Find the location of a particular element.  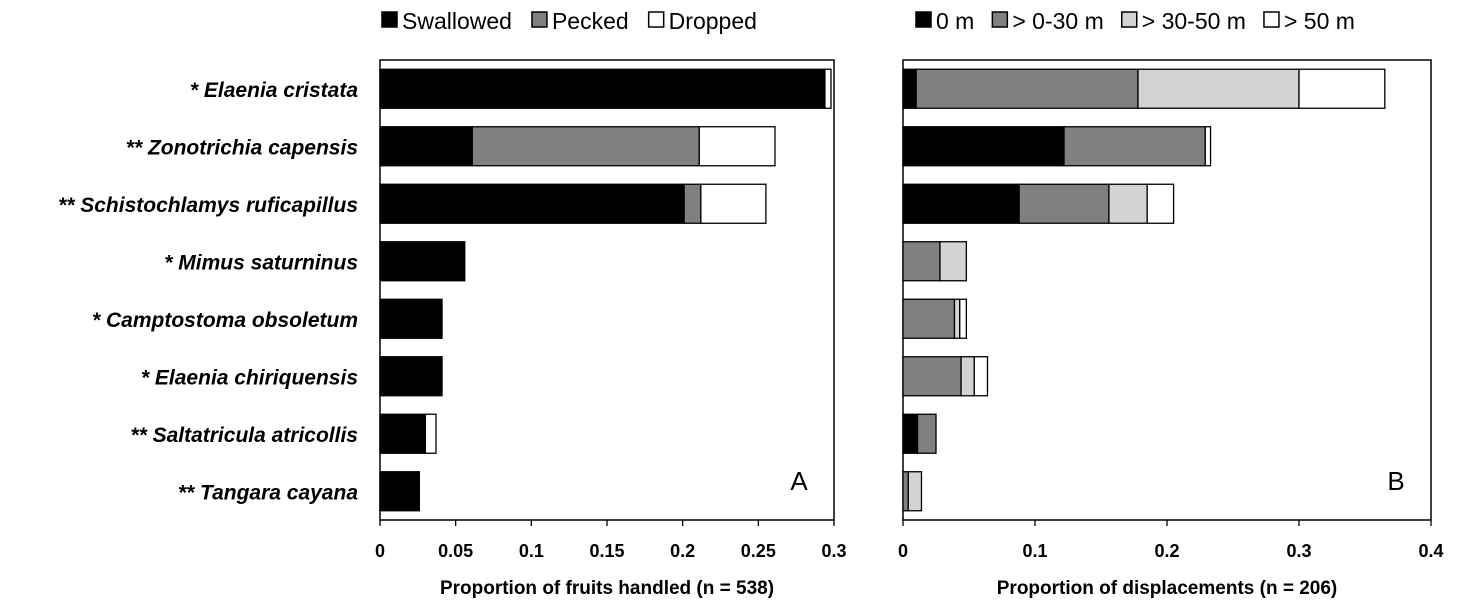

category-label: ** Tangara cayana is located at coordinates (268, 492).